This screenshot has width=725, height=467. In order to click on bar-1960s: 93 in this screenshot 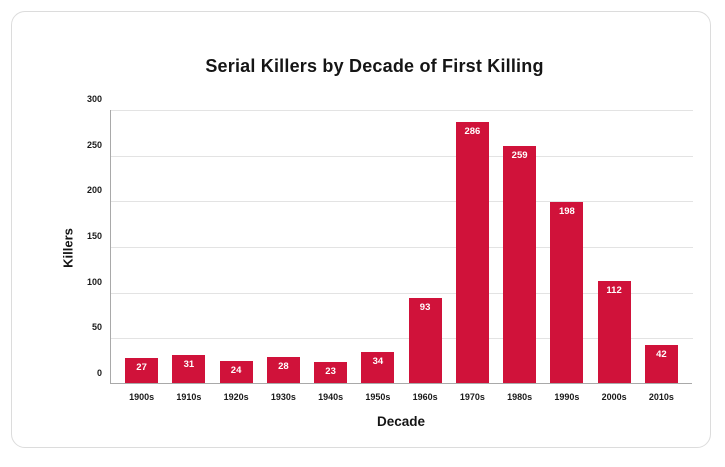, I will do `click(425, 340)`.